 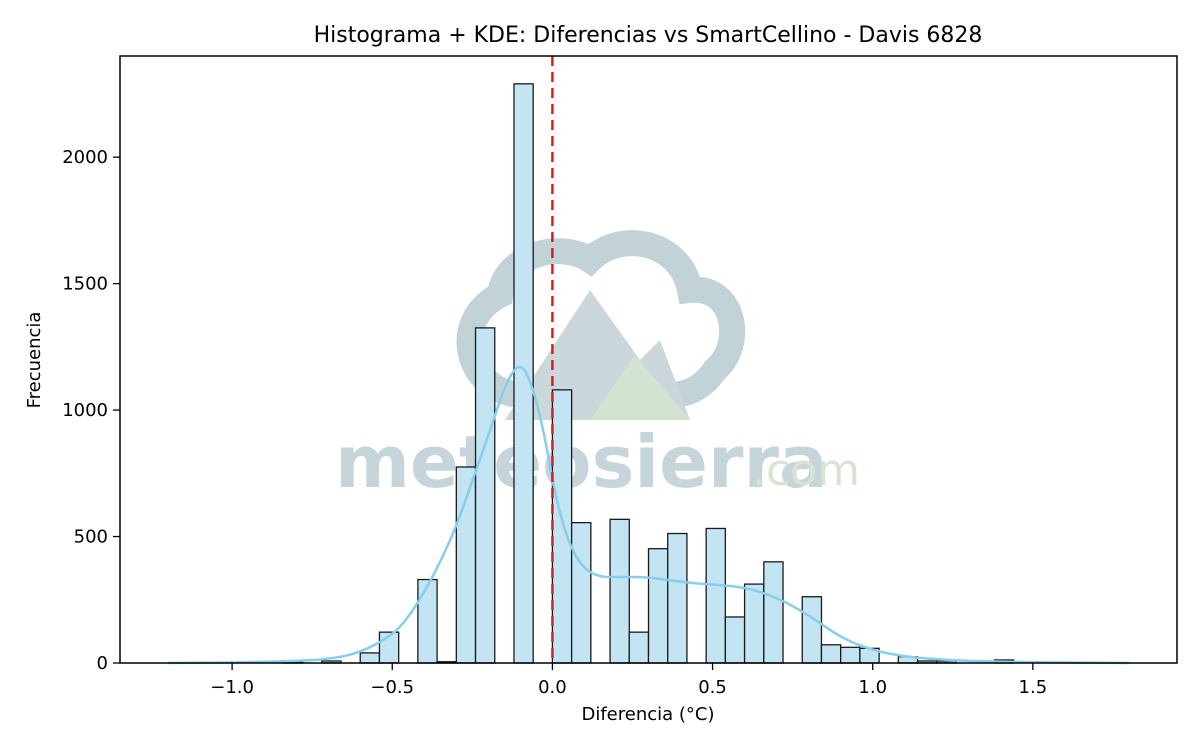 What do you see at coordinates (712, 687) in the screenshot?
I see `x-tick-label: 0.5` at bounding box center [712, 687].